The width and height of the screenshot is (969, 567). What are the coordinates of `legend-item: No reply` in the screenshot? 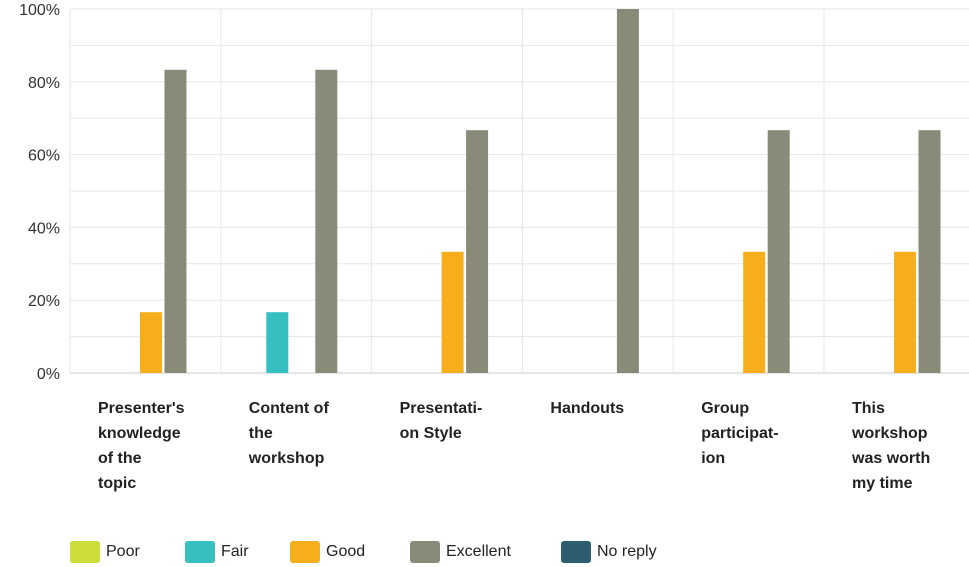 It's located at (621, 552).